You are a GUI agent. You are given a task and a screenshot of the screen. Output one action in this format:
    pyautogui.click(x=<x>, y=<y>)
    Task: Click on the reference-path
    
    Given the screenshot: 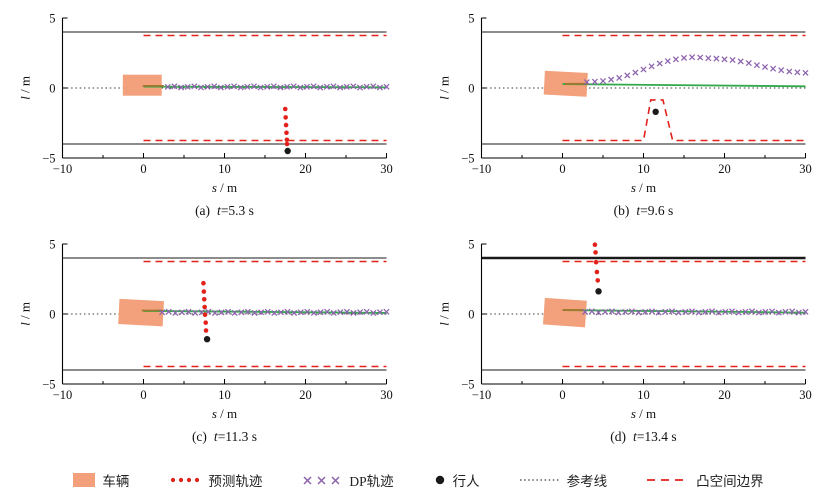 What is the action you would take?
    pyautogui.click(x=684, y=85)
    